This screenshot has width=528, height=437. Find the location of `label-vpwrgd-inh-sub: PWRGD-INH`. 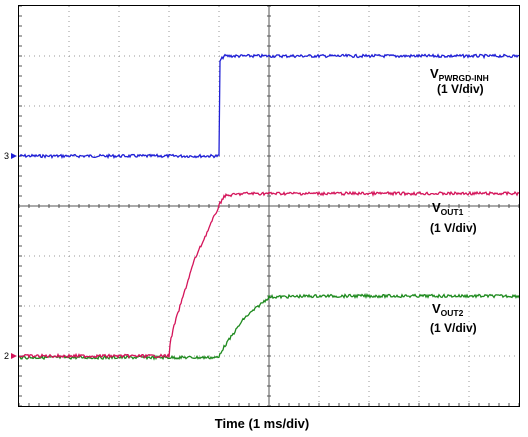

label-vpwrgd-inh-sub: PWRGD-INH is located at coordinates (464, 78).